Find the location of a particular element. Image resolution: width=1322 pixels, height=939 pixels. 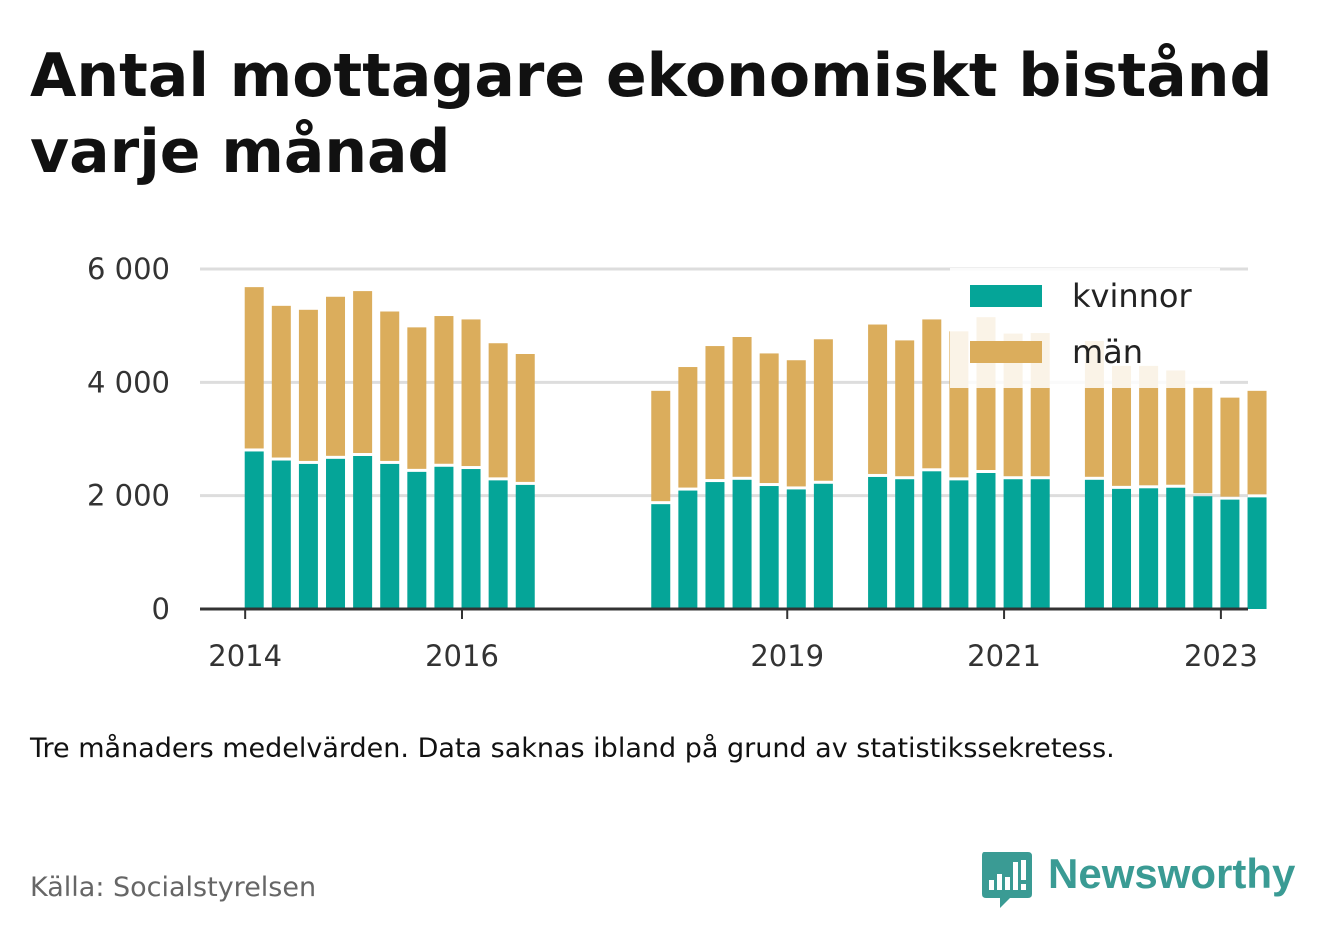

y-tick-label: 6 000 is located at coordinates (128, 269).